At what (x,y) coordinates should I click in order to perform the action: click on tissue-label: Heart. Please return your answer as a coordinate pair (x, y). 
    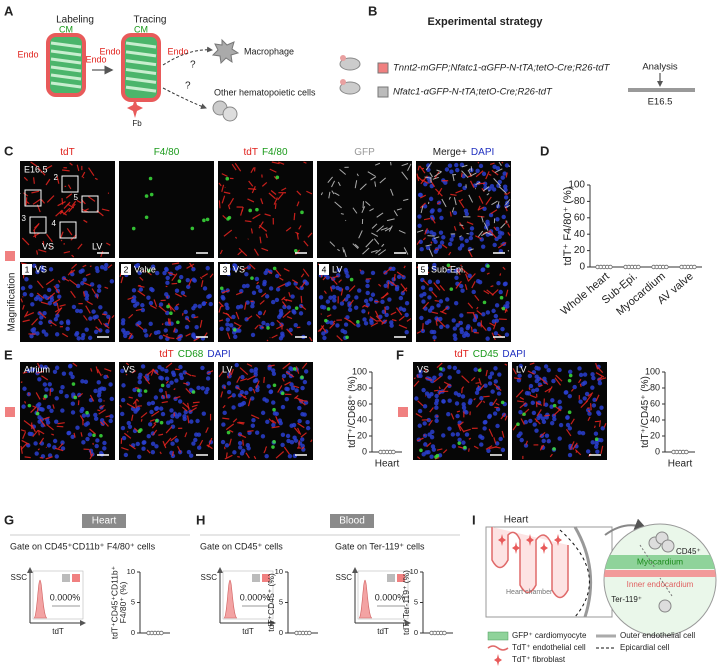
    Looking at the image, I should click on (104, 521).